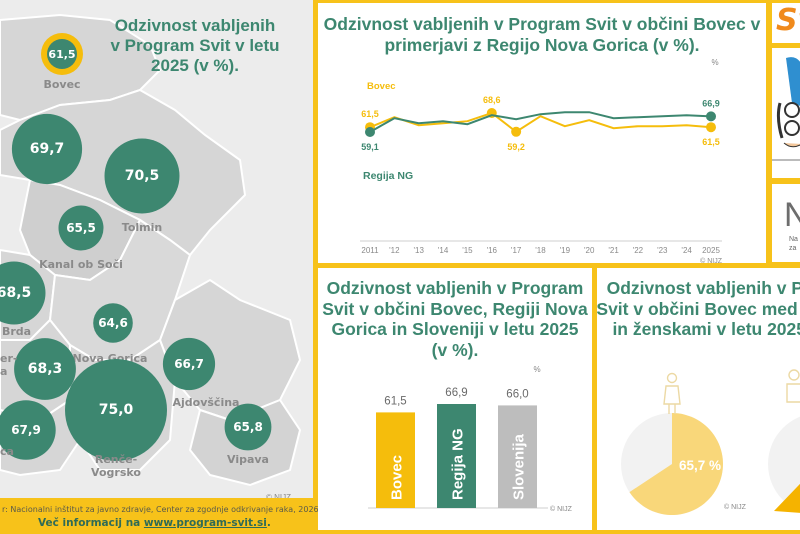 This screenshot has width=800, height=534. Describe the element at coordinates (418, 250) in the screenshot. I see `x-tick-label: '13` at that location.